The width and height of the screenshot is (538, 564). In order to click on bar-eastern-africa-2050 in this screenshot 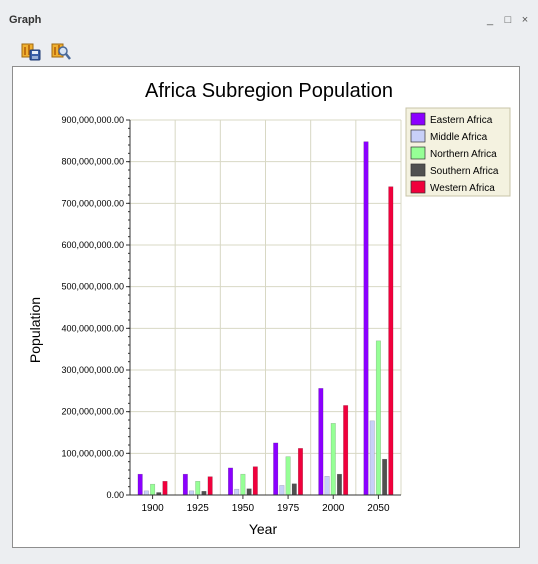, I will do `click(366, 318)`.